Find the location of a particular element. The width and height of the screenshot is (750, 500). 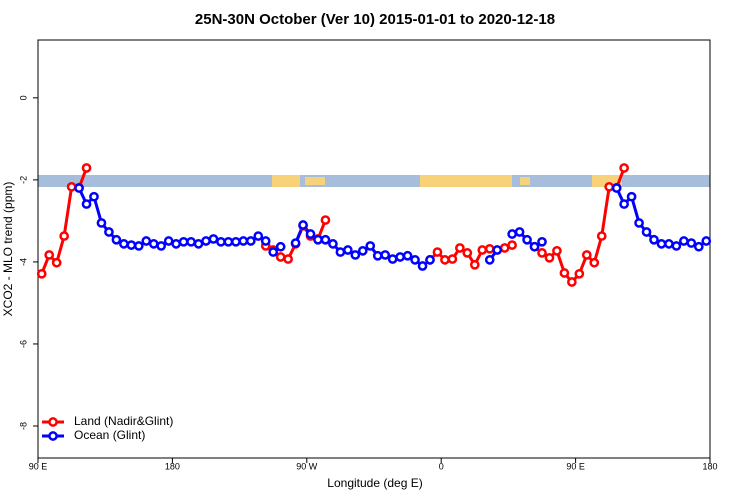

ocean-band is located at coordinates (374, 181).